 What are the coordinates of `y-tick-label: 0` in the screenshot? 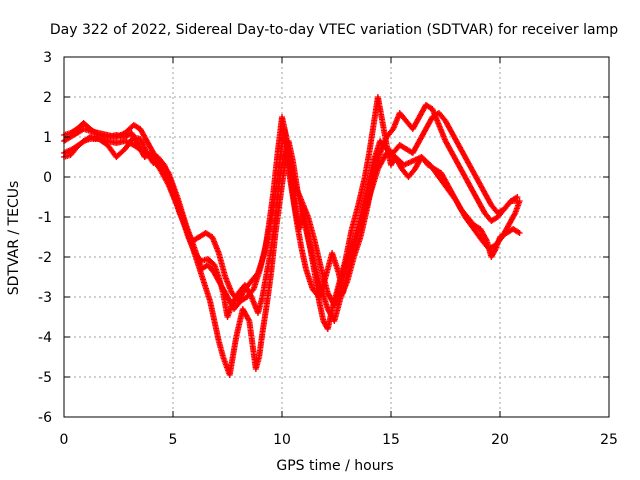 It's located at (47, 178).